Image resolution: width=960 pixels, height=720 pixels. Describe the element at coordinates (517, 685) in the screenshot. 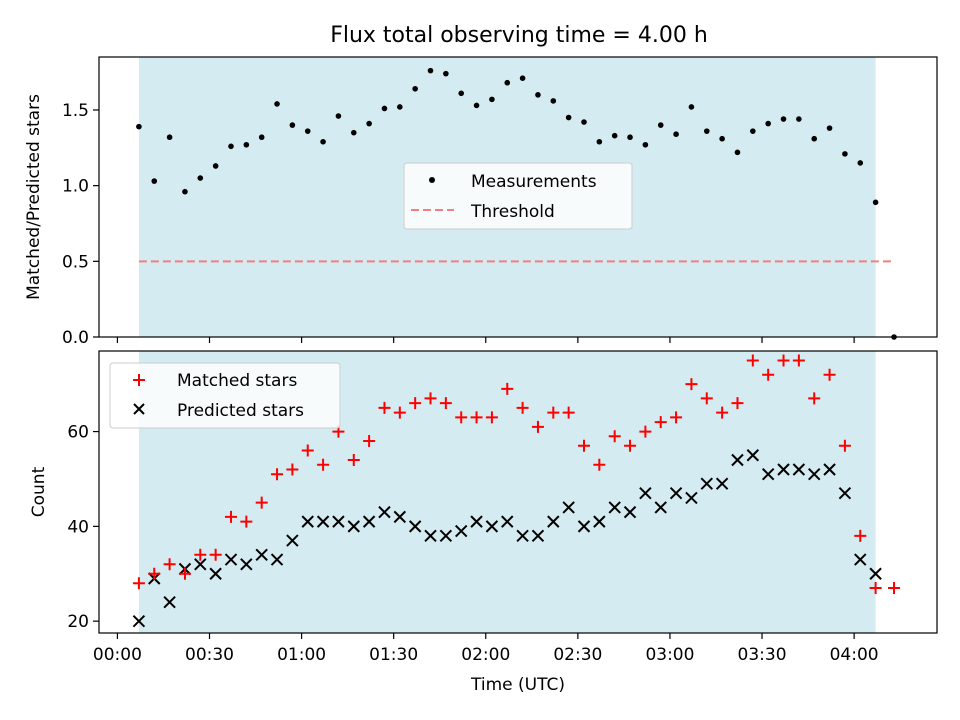

I see `x-axis-label: Time (UTC)` at that location.